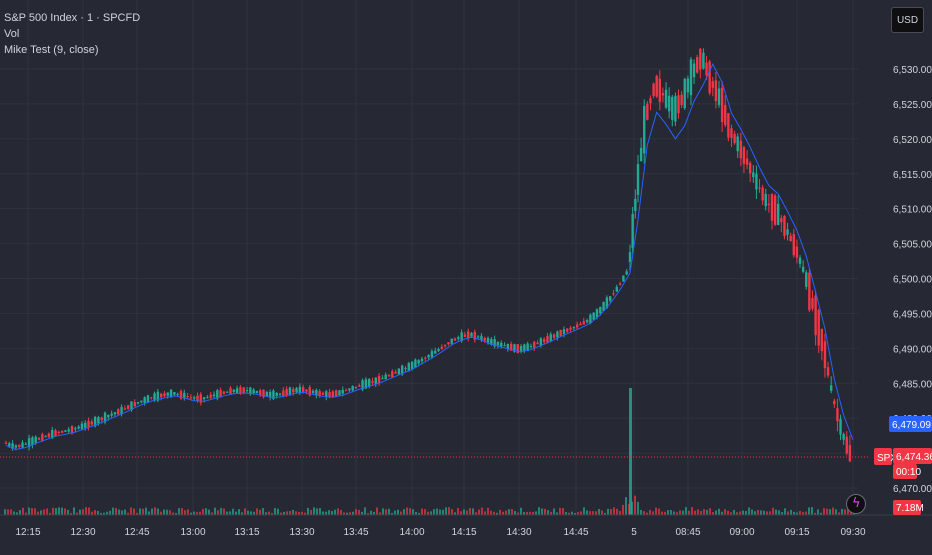  Describe the element at coordinates (856, 504) in the screenshot. I see `lightning-icon` at that location.